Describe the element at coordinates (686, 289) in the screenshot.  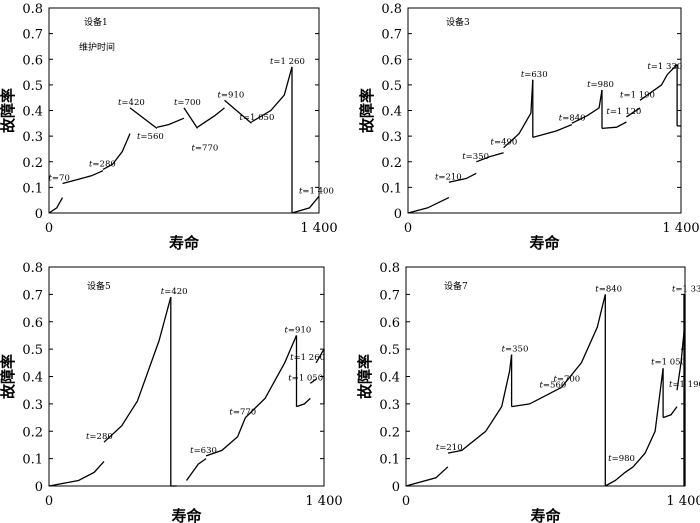
I see `maintenance-time-annotation: t=1 330` at that location.